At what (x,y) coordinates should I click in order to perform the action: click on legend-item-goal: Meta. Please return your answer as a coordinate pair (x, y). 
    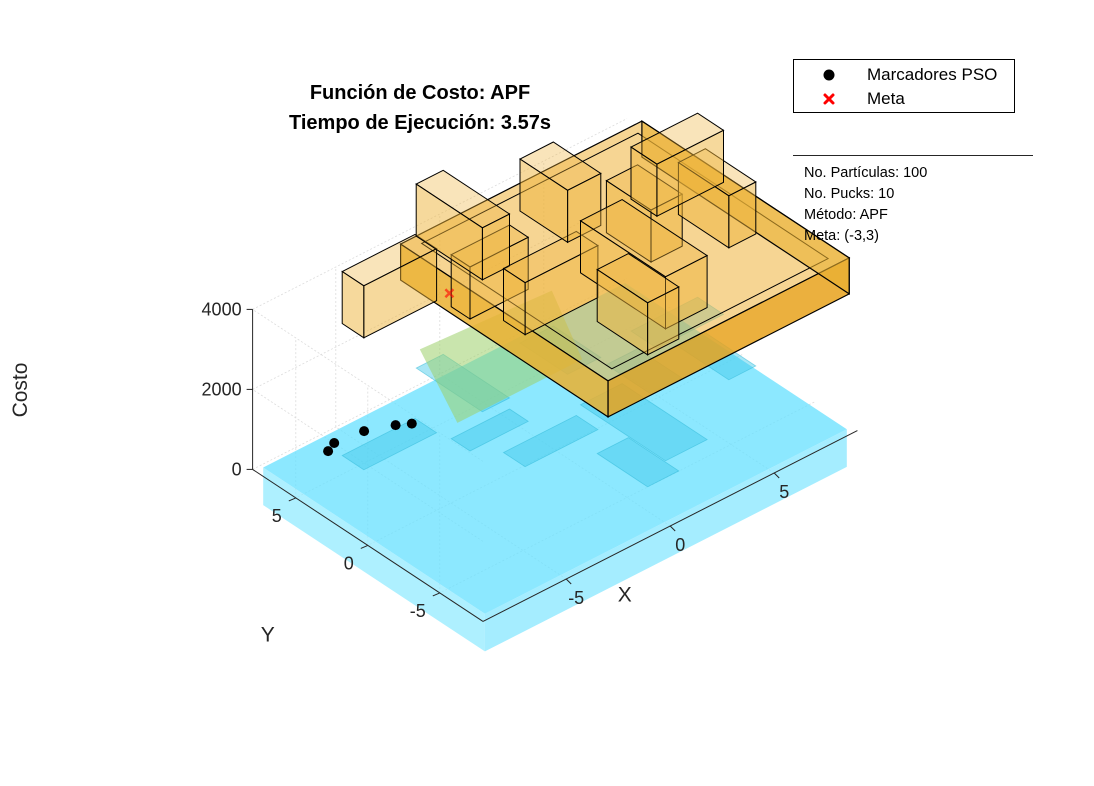
    Looking at the image, I should click on (904, 99).